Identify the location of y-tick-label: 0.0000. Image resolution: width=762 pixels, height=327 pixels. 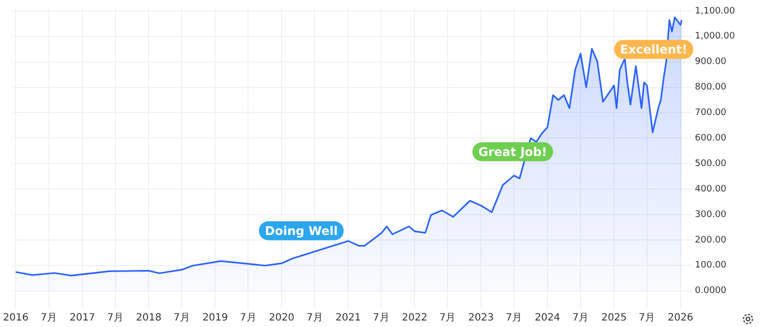
(710, 291).